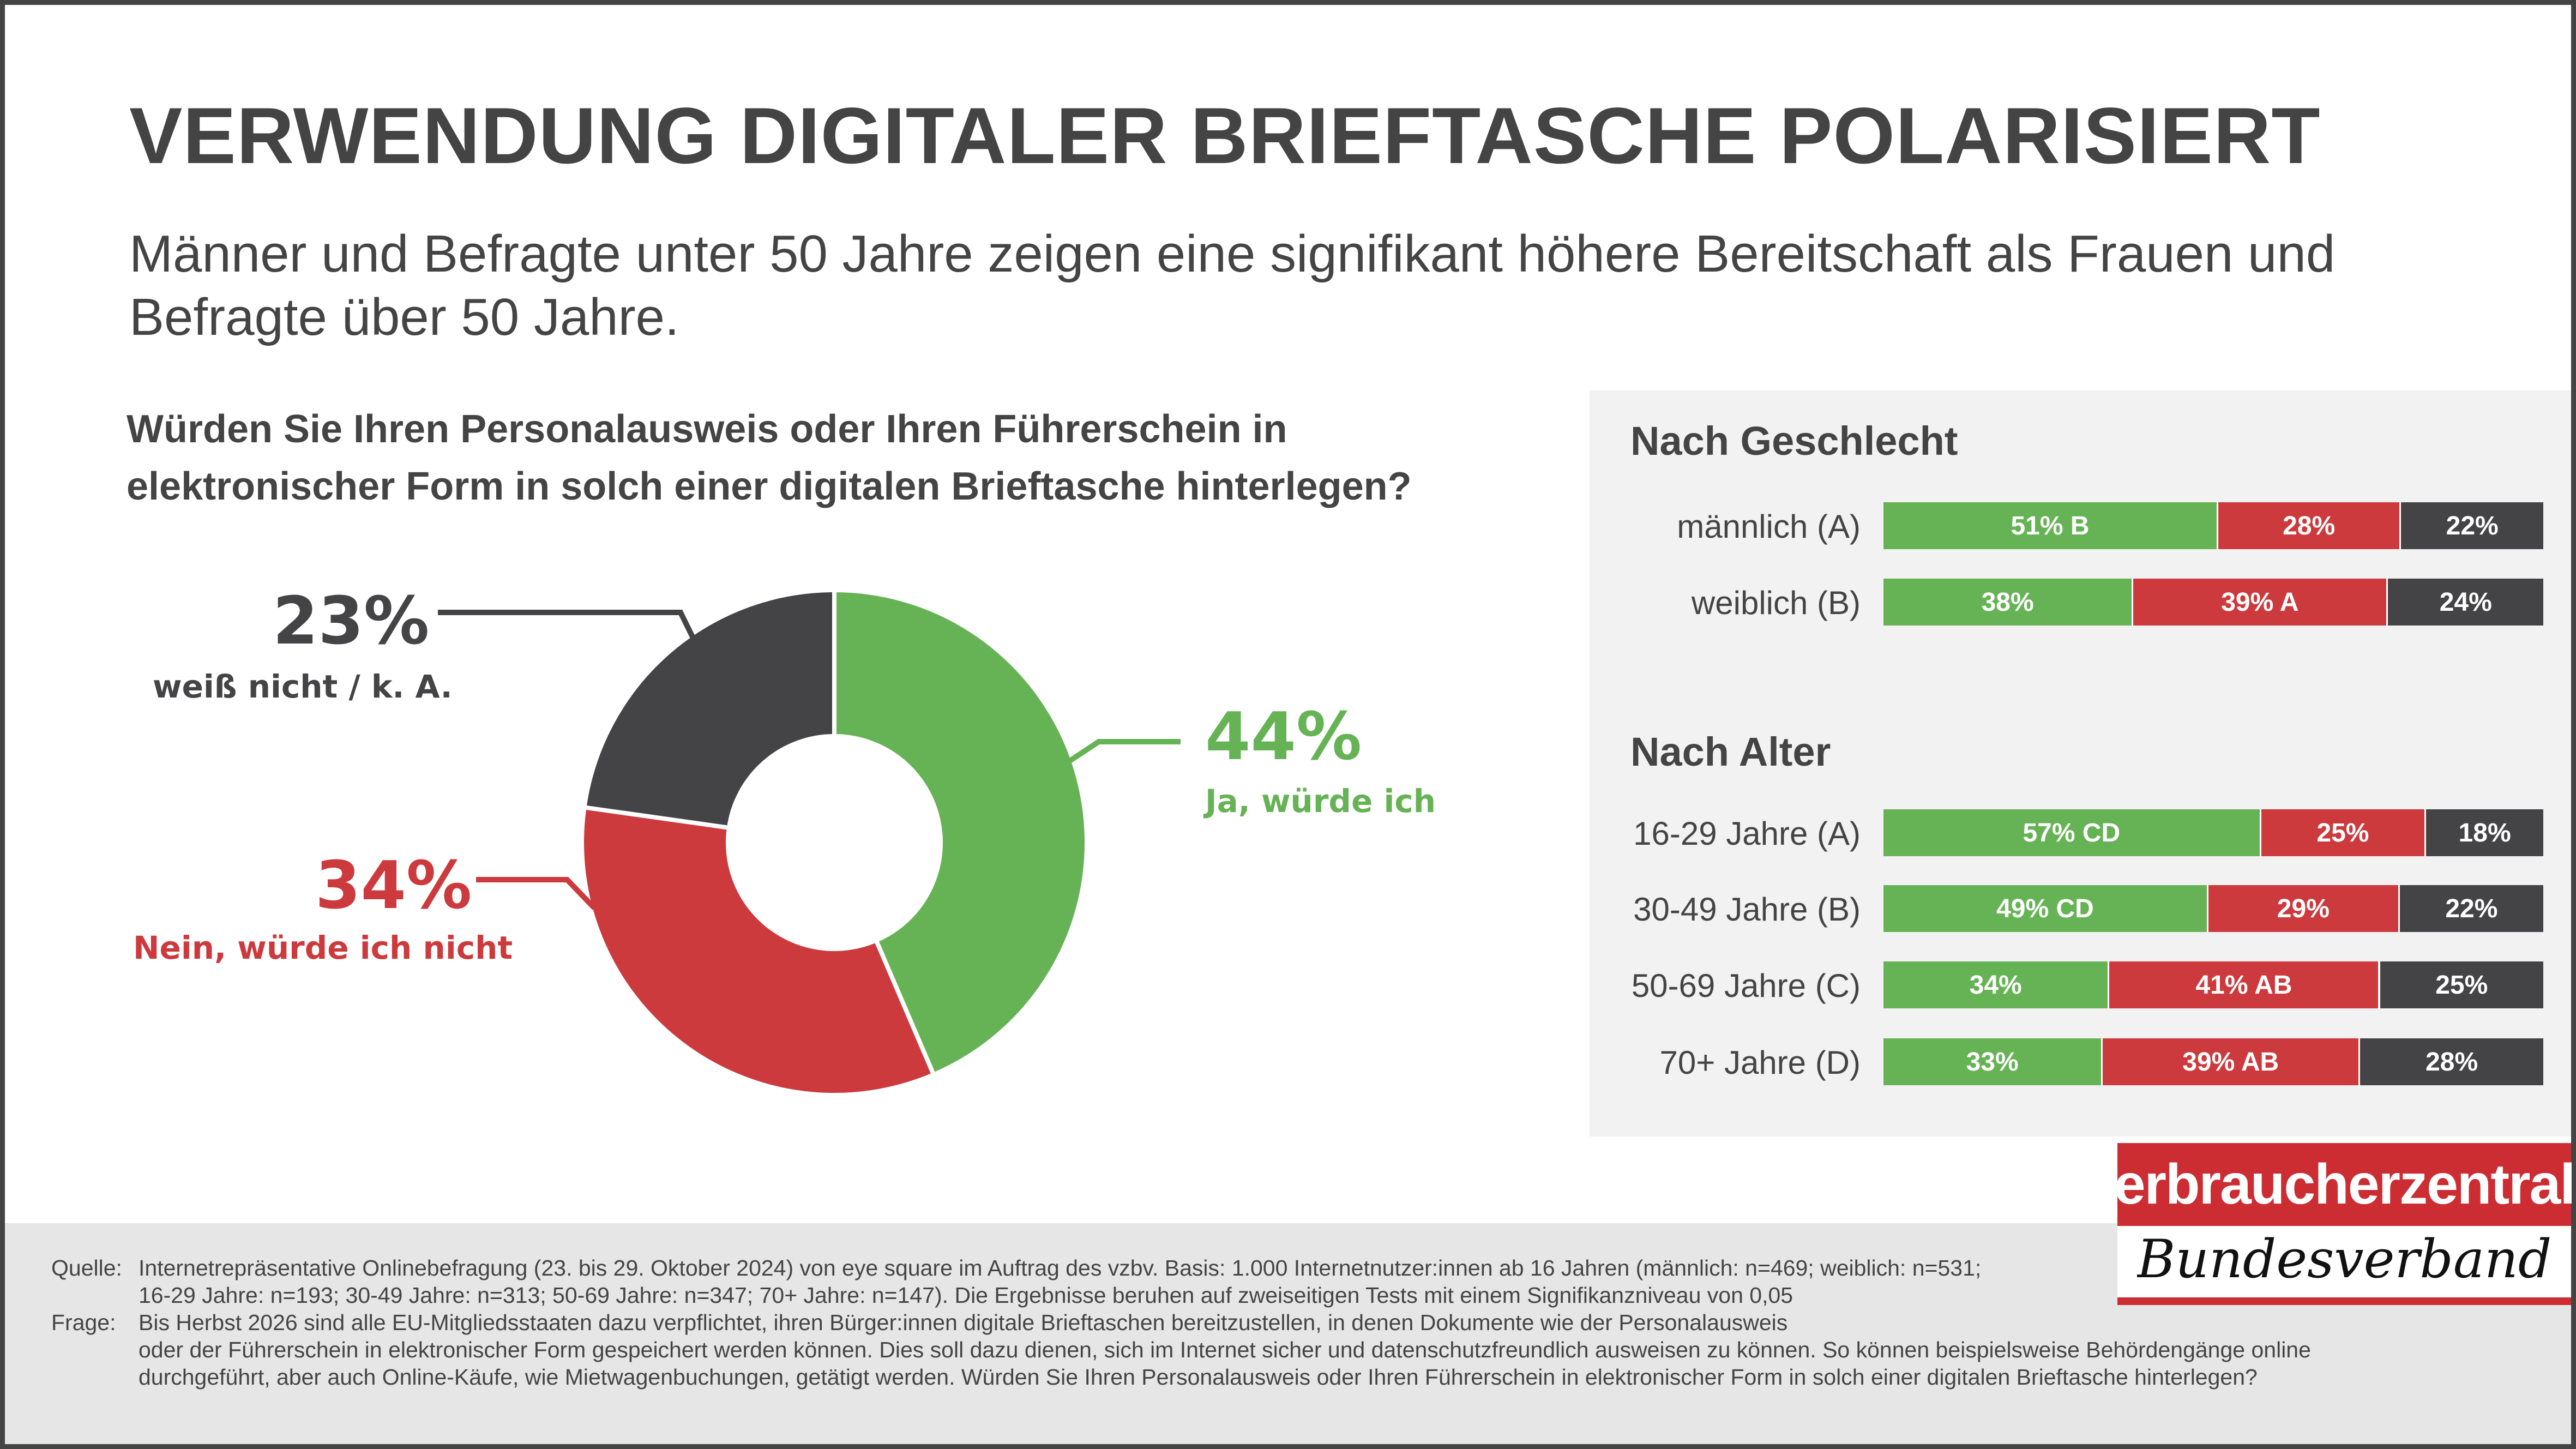 The image size is (2576, 1449). I want to click on svg-text: Bundesverband, so click(2344, 1259).